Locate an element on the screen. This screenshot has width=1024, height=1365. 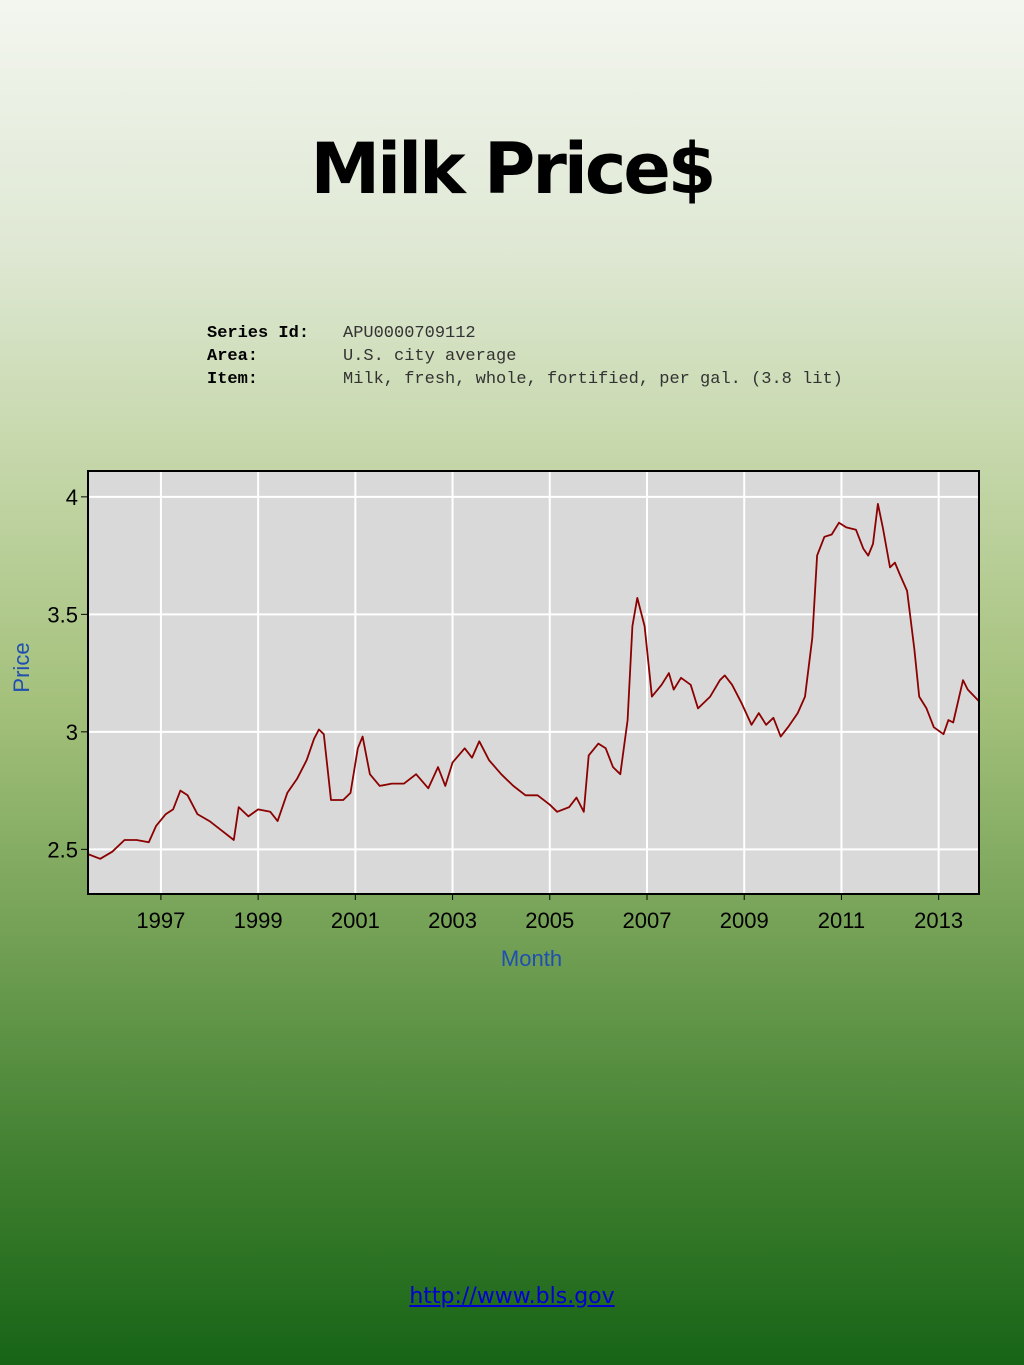
area-row: Area: U.S. city average is located at coordinates (525, 356).